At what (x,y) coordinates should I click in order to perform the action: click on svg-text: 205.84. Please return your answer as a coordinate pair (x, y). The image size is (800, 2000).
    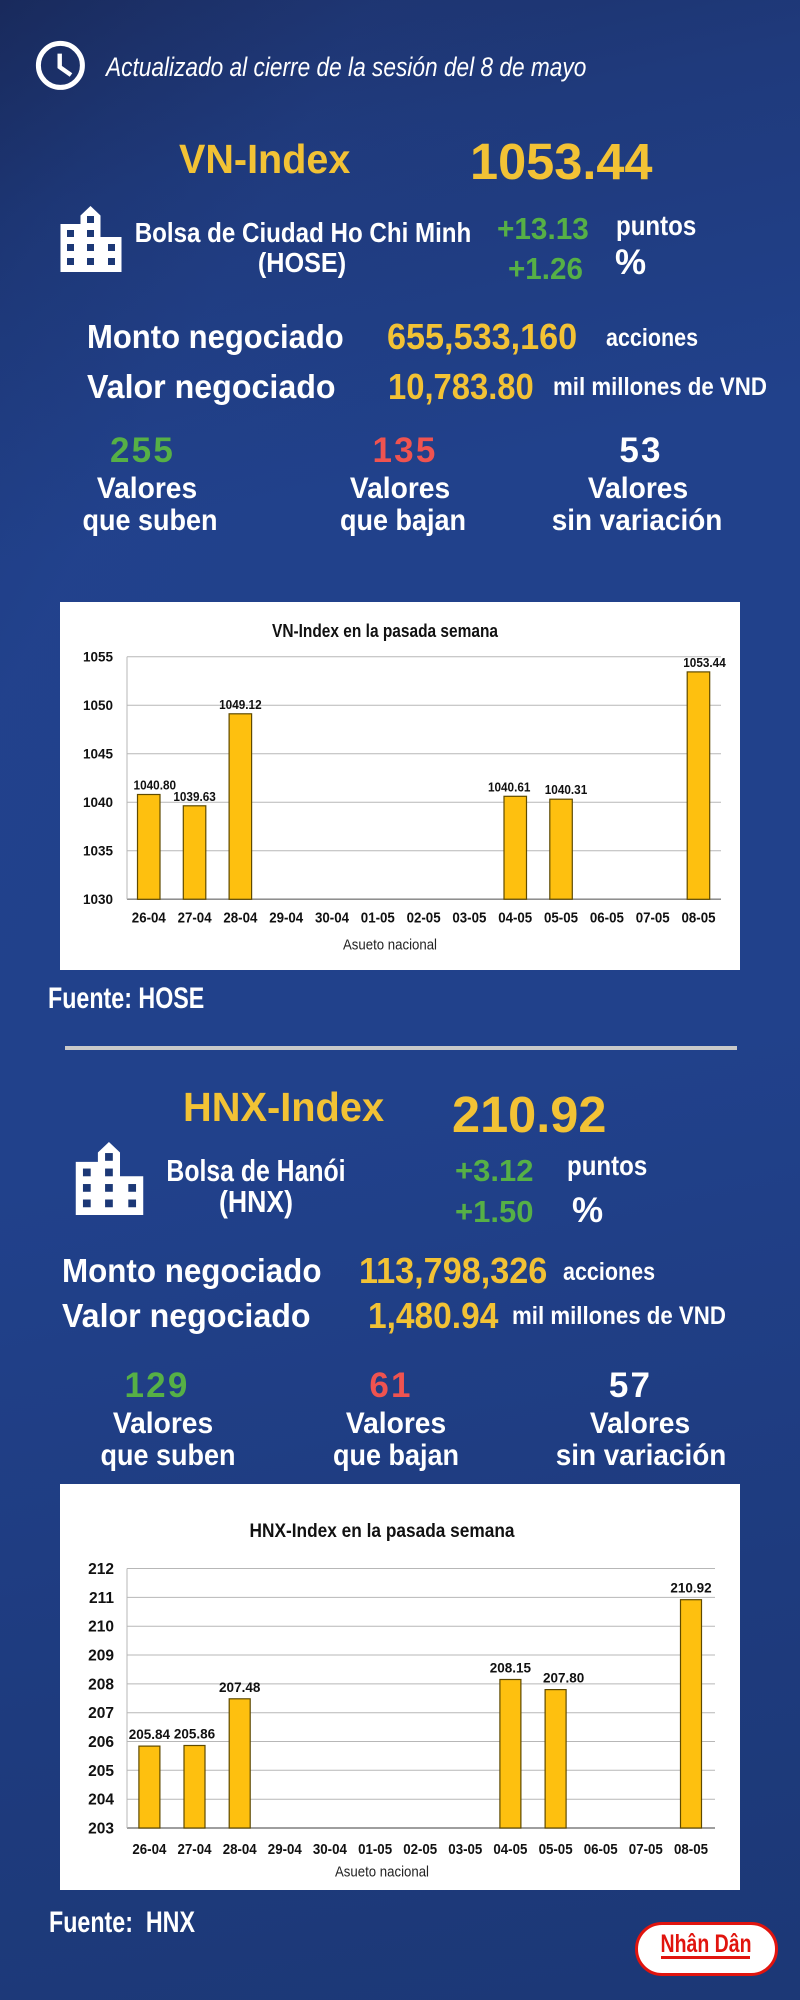
    Looking at the image, I should click on (150, 1734).